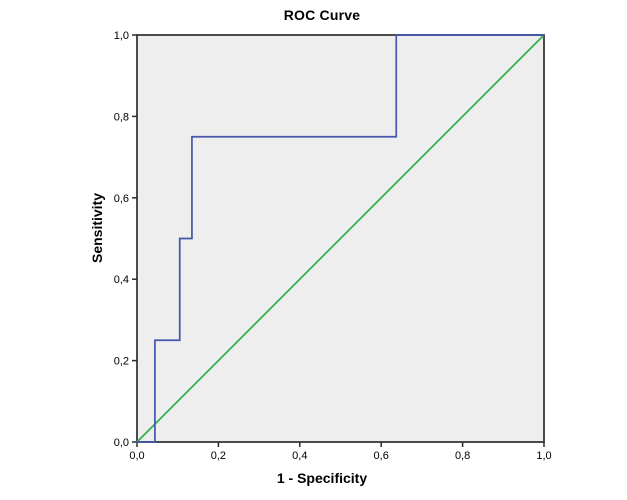 Image resolution: width=627 pixels, height=500 pixels. I want to click on x-tick-label: 0,8, so click(462, 456).